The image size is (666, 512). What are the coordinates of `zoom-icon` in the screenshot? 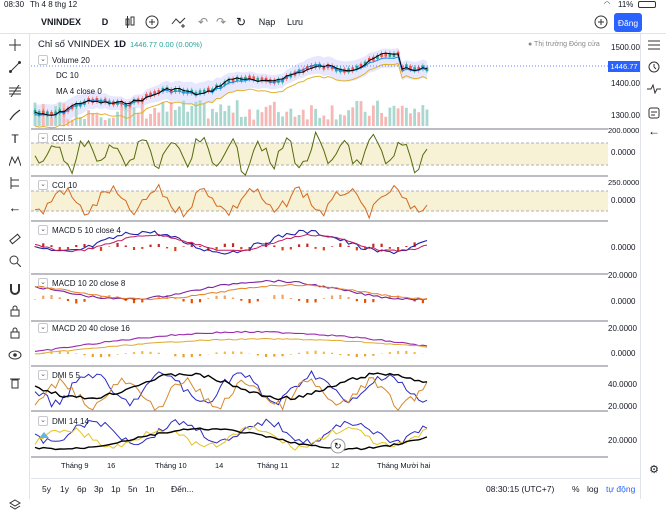 It's located at (15, 261).